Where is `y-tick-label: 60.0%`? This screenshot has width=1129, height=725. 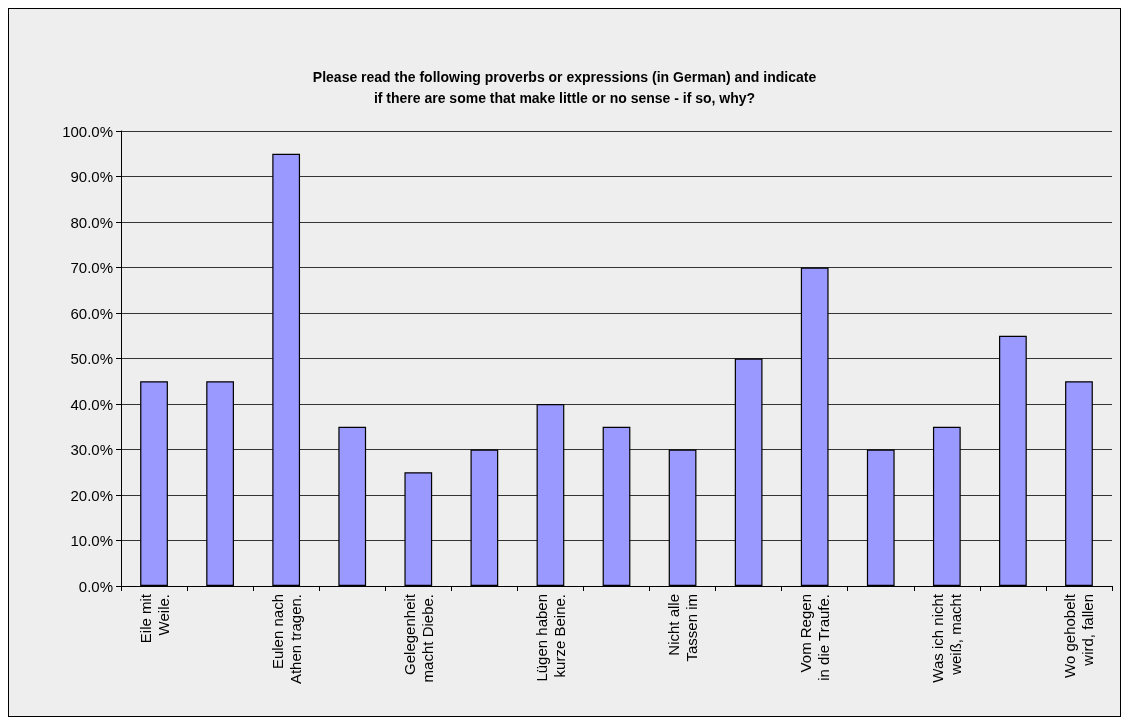
y-tick-label: 60.0% is located at coordinates (91, 313).